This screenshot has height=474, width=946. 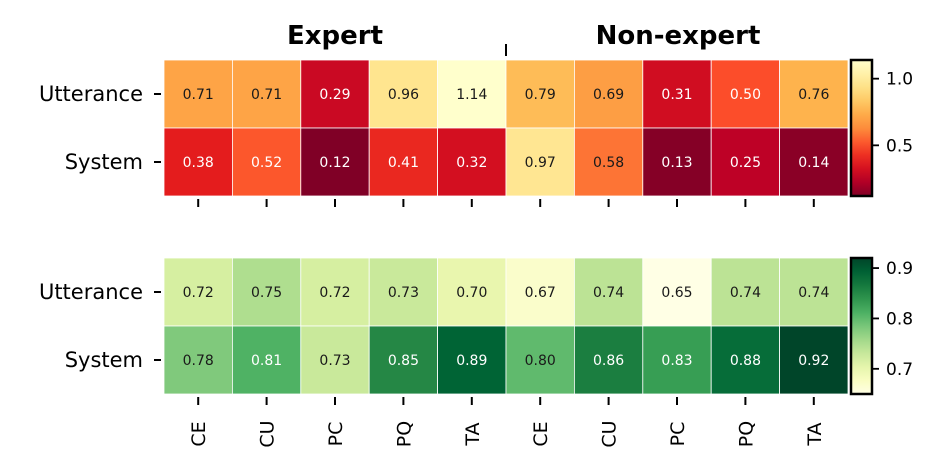 I want to click on cell-value-label: 0.86, so click(x=608, y=361).